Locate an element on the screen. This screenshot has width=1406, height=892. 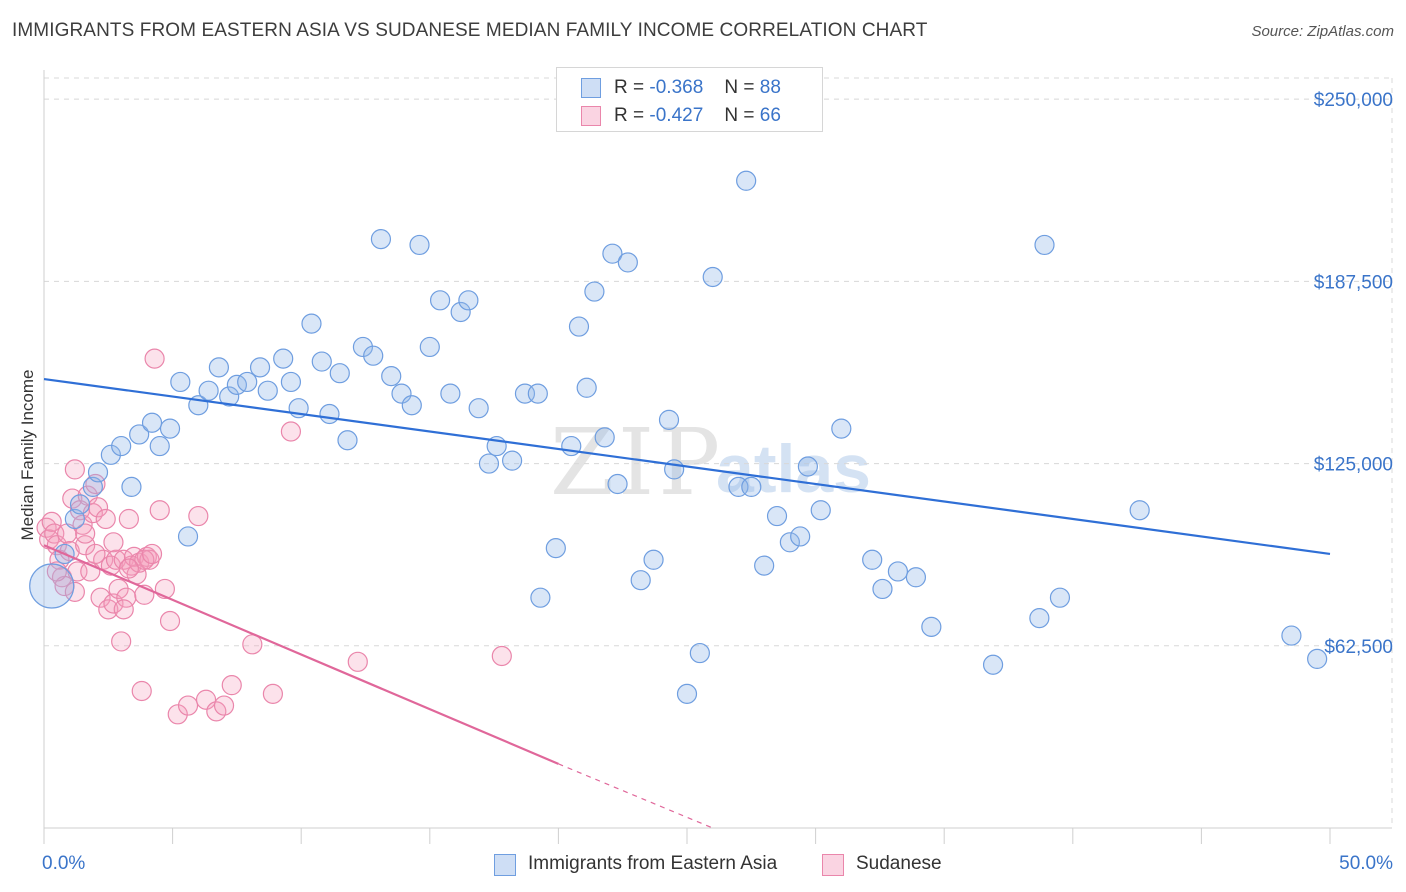
y-tick-label: $250,000 is located at coordinates (1353, 100).